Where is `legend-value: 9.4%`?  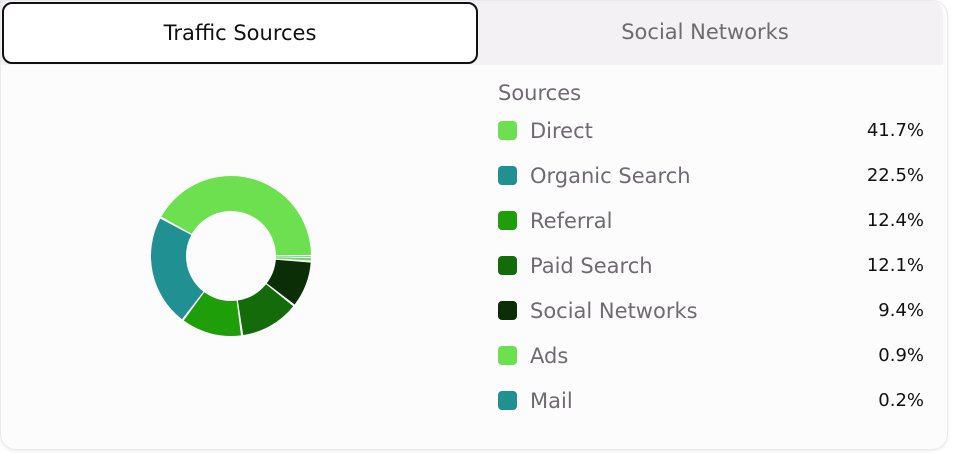 legend-value: 9.4% is located at coordinates (901, 310).